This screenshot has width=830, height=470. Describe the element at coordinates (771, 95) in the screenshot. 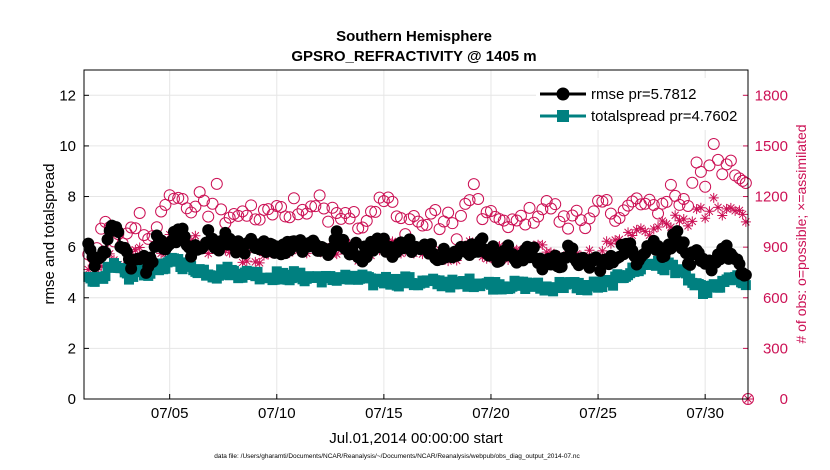

I see `y-tick-label-right: 1800` at that location.